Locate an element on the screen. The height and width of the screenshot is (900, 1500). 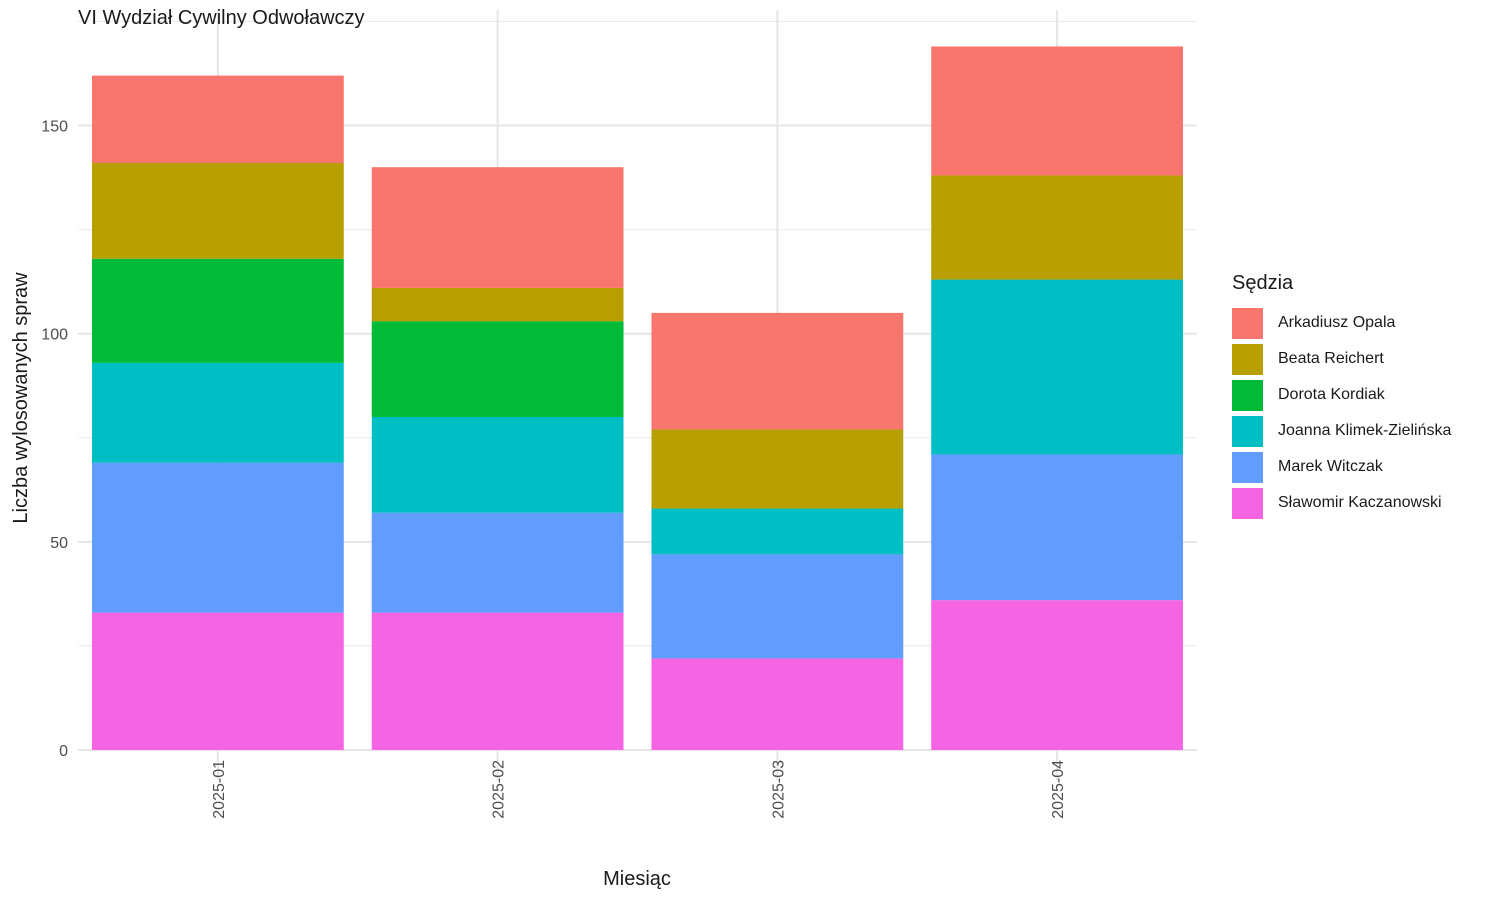
y-axis-ticks: 0 50 100 150 is located at coordinates (54, 439).